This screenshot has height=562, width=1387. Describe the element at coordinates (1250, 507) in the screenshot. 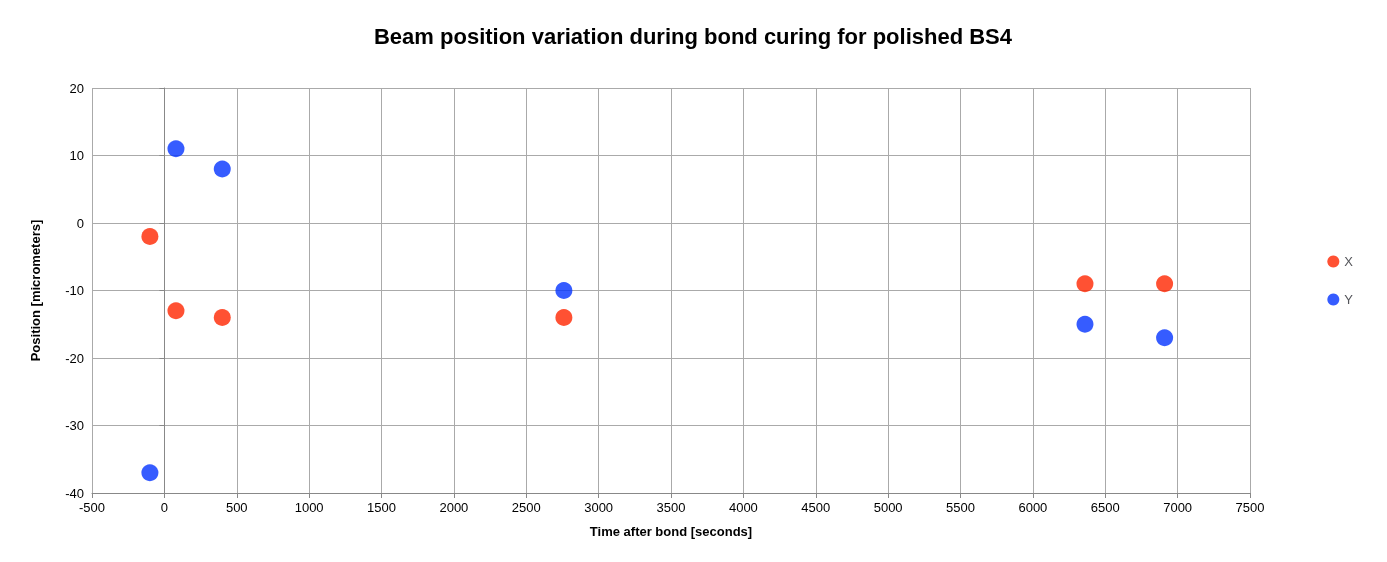

I see `x-tick-label: 7500` at that location.